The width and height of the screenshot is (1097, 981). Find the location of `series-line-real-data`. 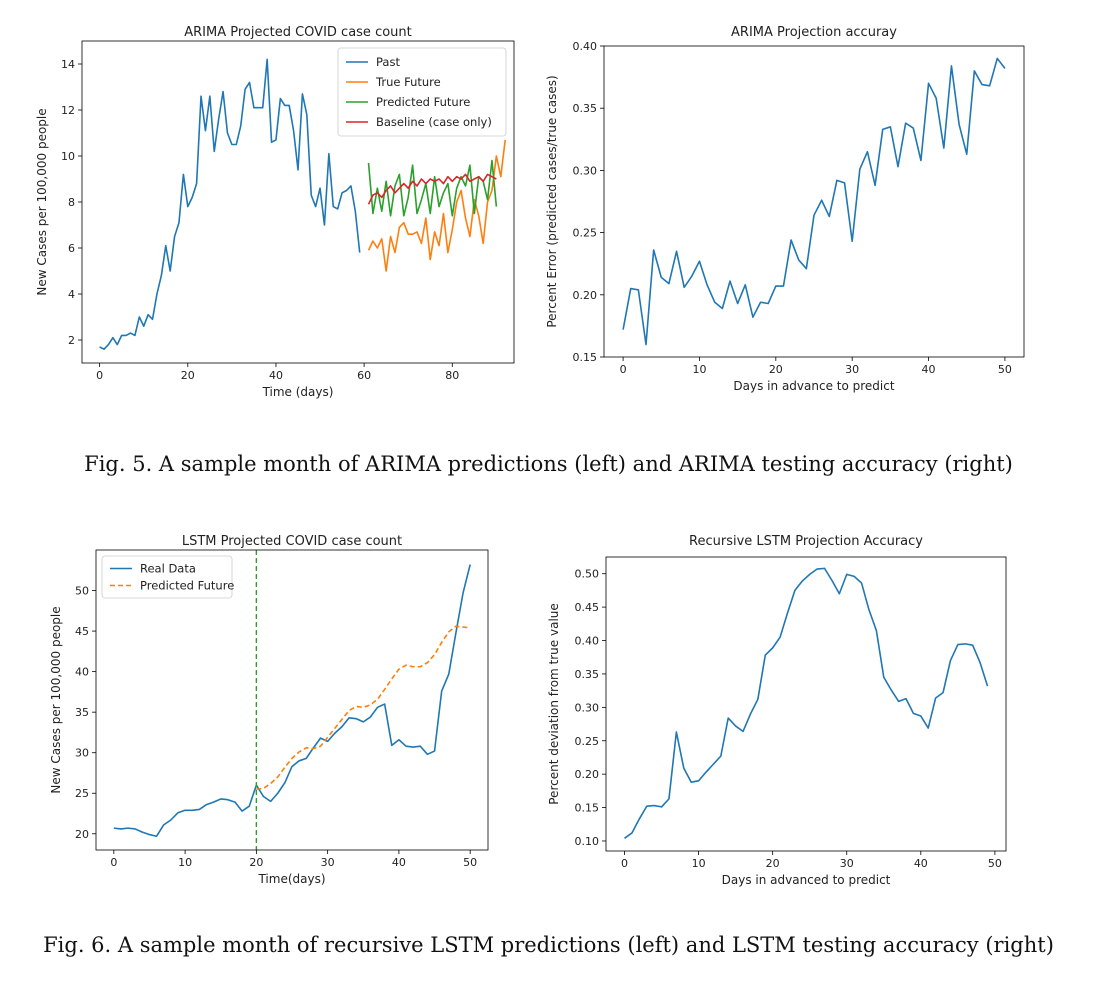

series-line-real-data is located at coordinates (292, 701).